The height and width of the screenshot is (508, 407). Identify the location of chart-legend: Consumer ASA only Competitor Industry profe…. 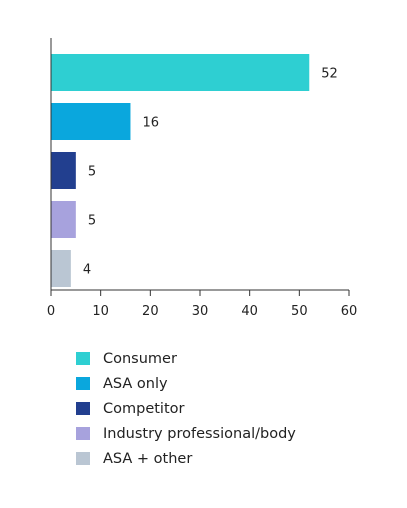
(186, 408).